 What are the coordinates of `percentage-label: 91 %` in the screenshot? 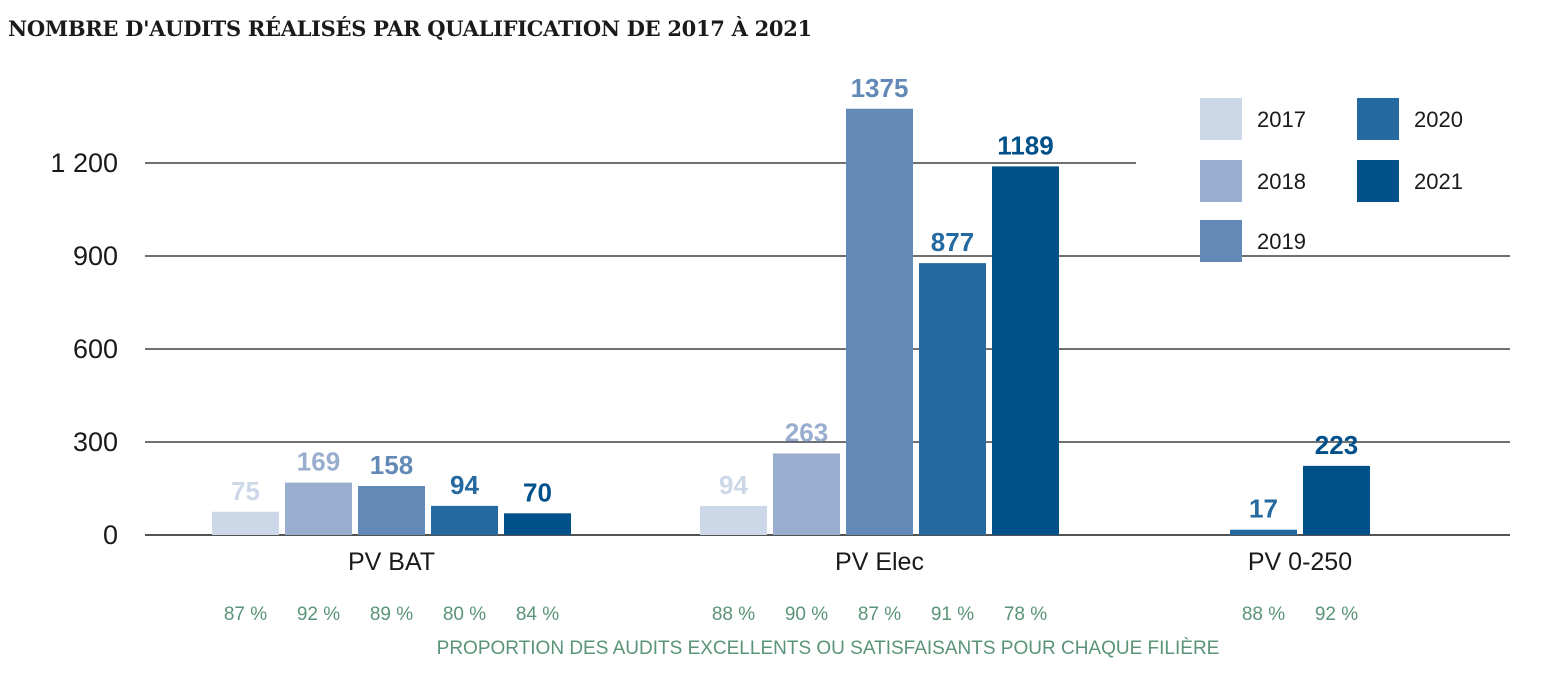 It's located at (952, 614).